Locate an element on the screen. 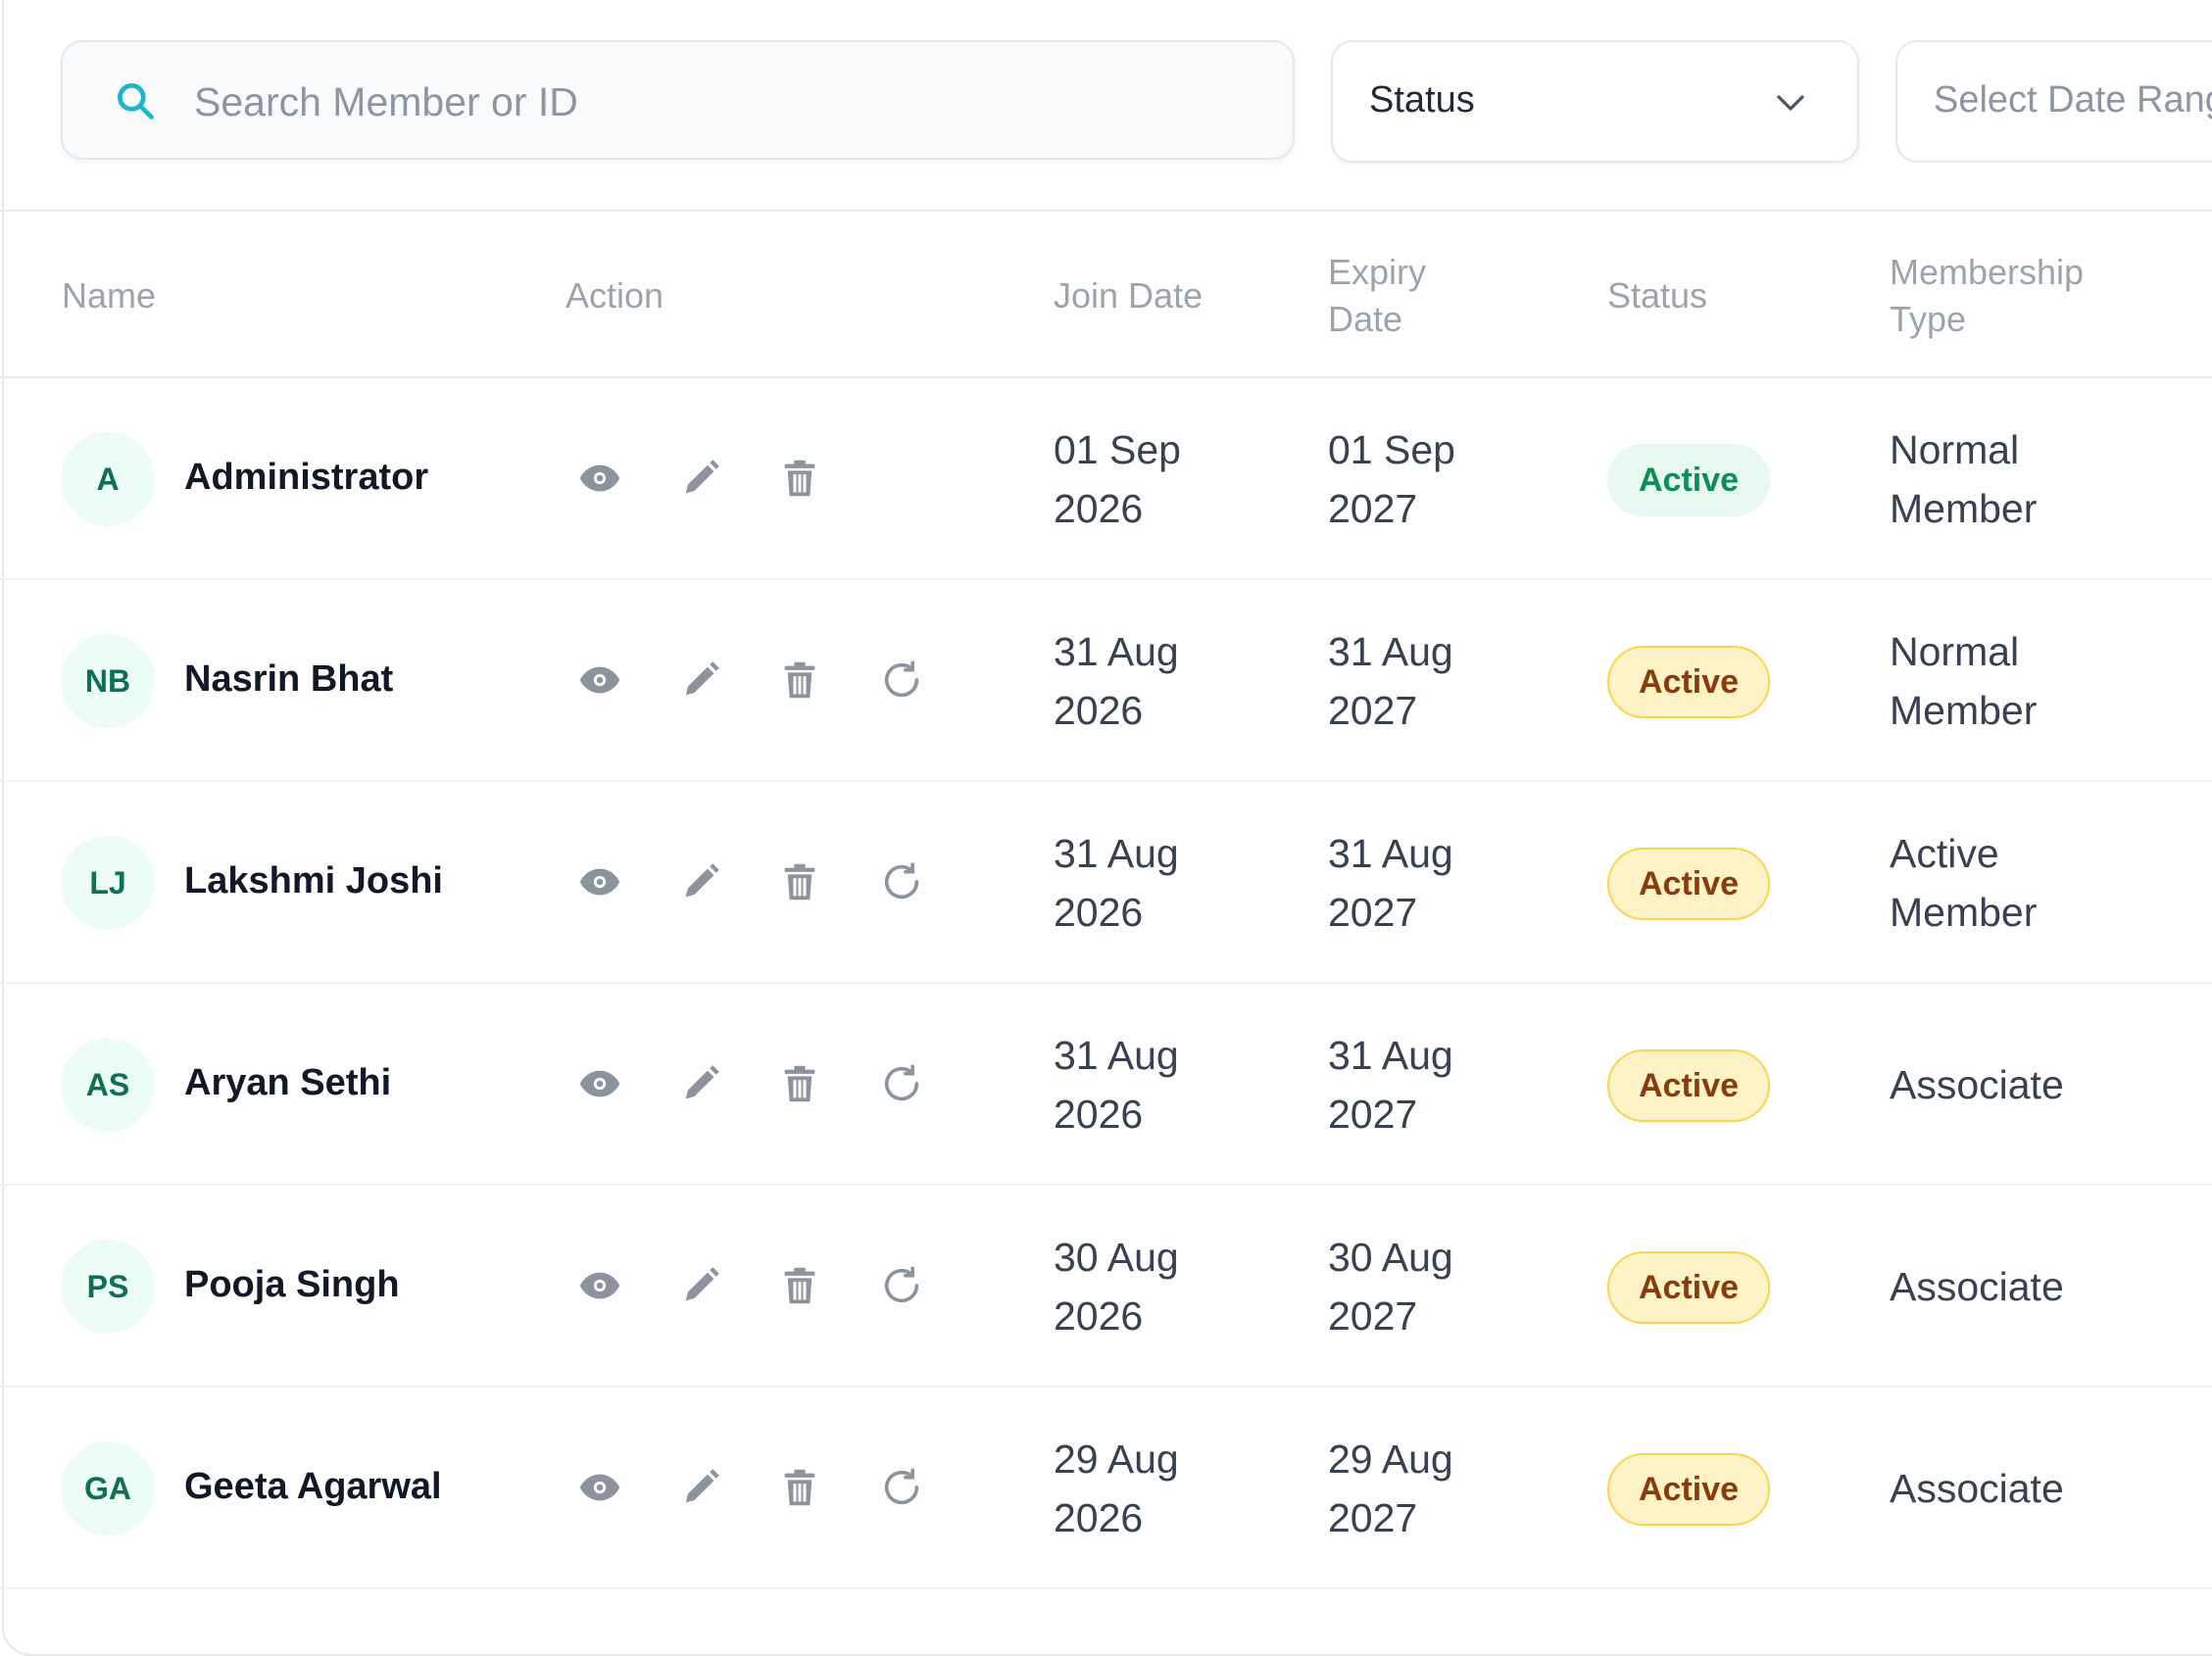  date-range-picker: Select Date Range is located at coordinates (2053, 102).